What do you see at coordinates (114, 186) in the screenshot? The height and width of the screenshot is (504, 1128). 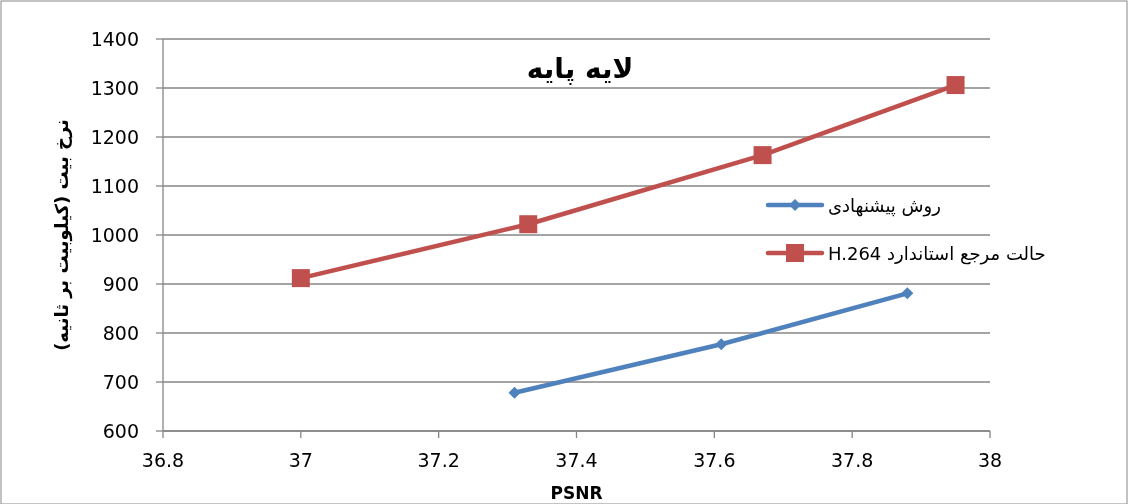 I see `y-tick-label: 1100` at bounding box center [114, 186].